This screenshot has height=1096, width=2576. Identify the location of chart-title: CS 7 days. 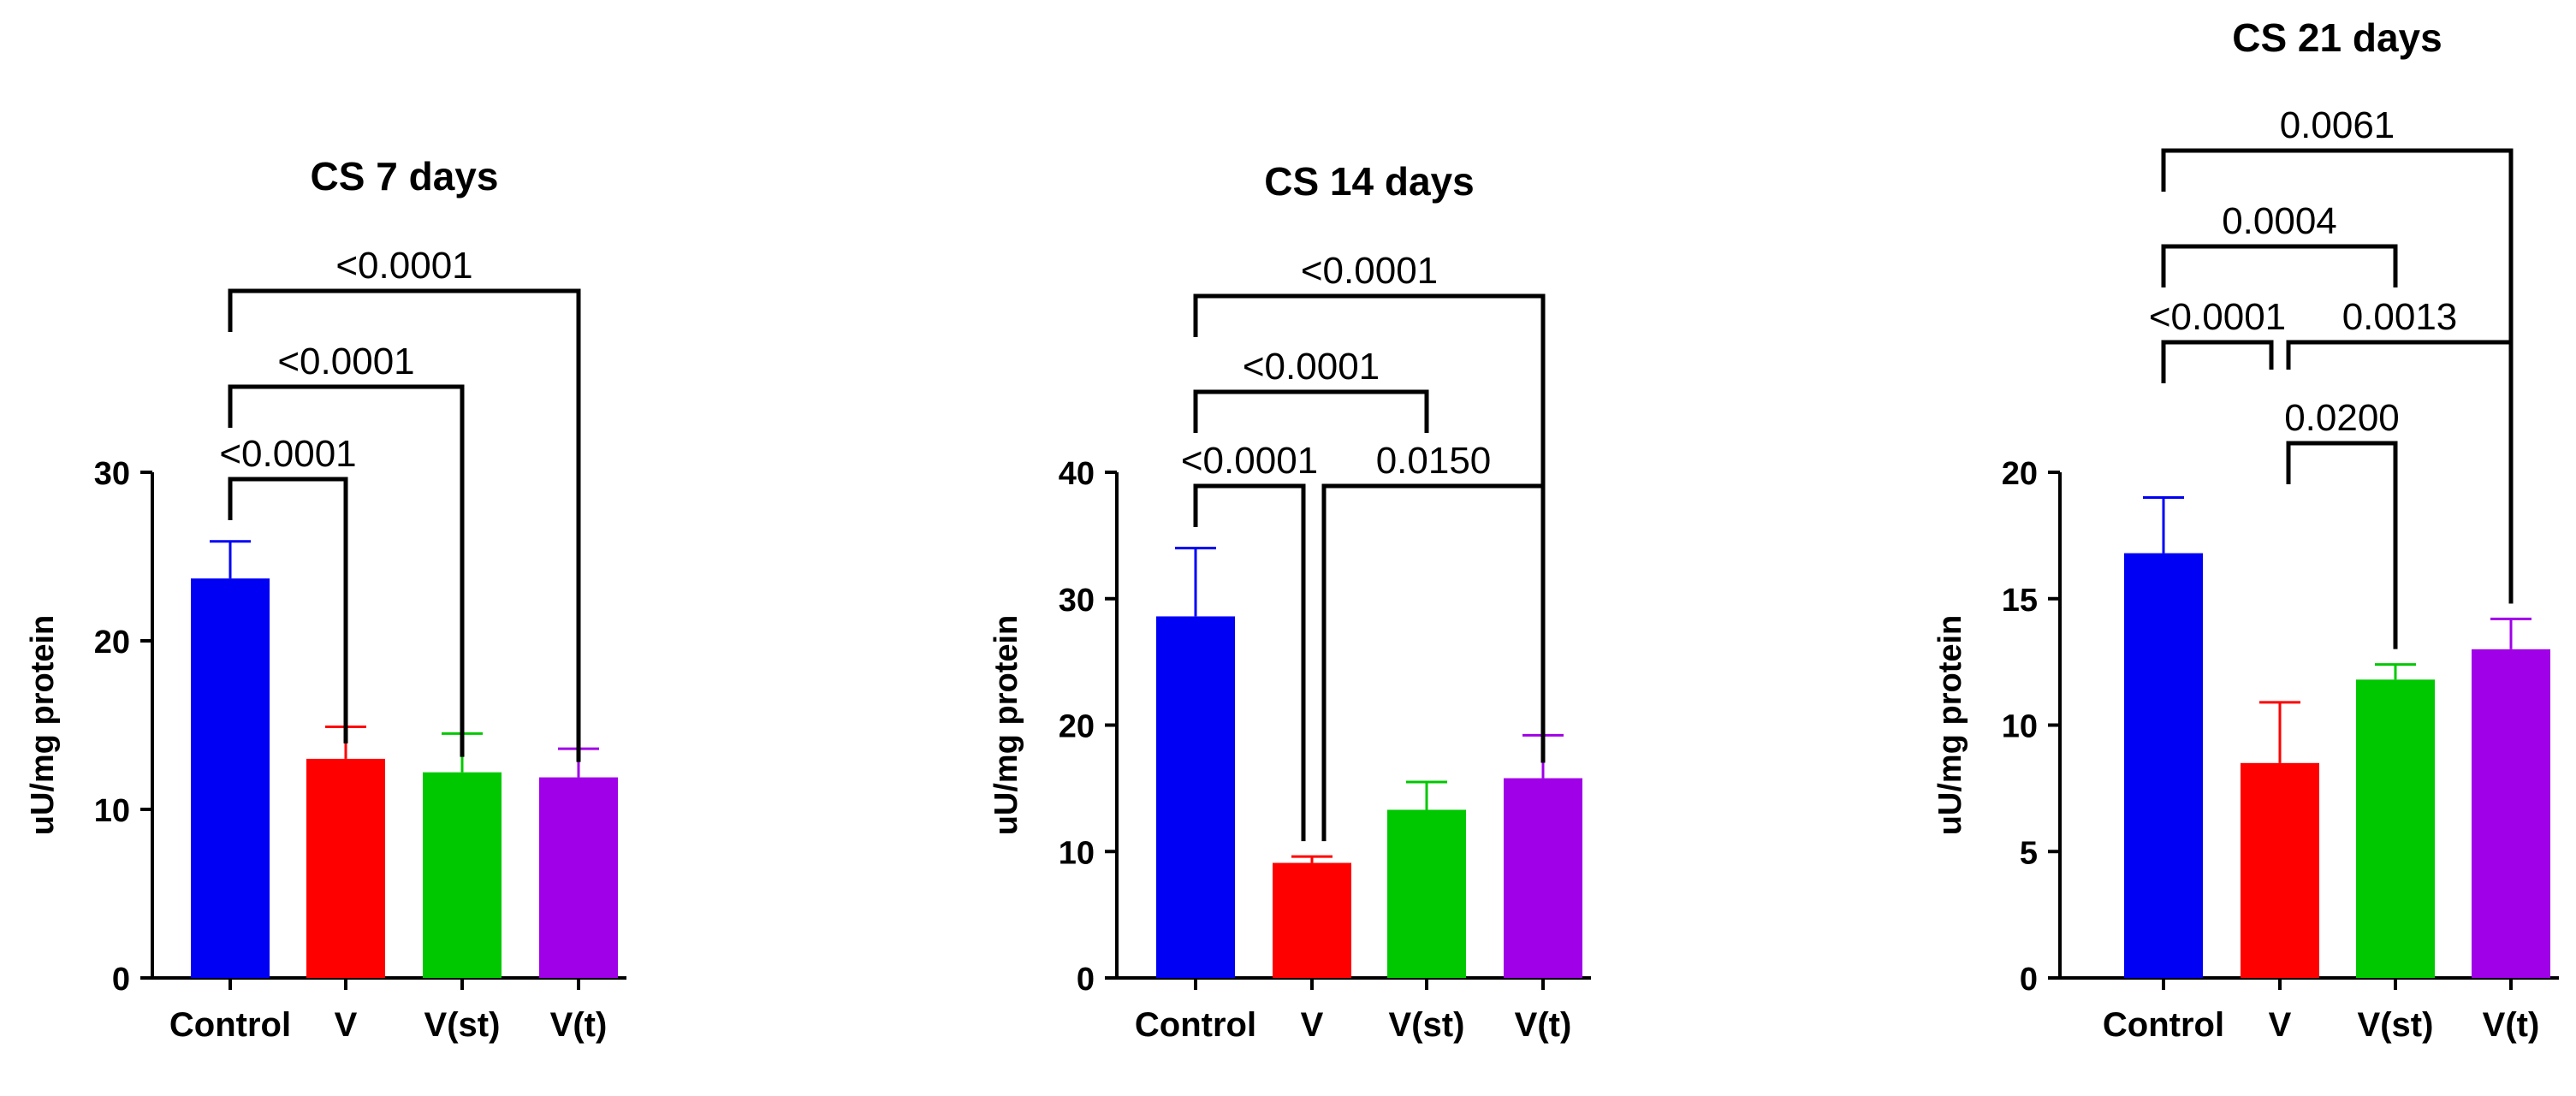
(405, 176).